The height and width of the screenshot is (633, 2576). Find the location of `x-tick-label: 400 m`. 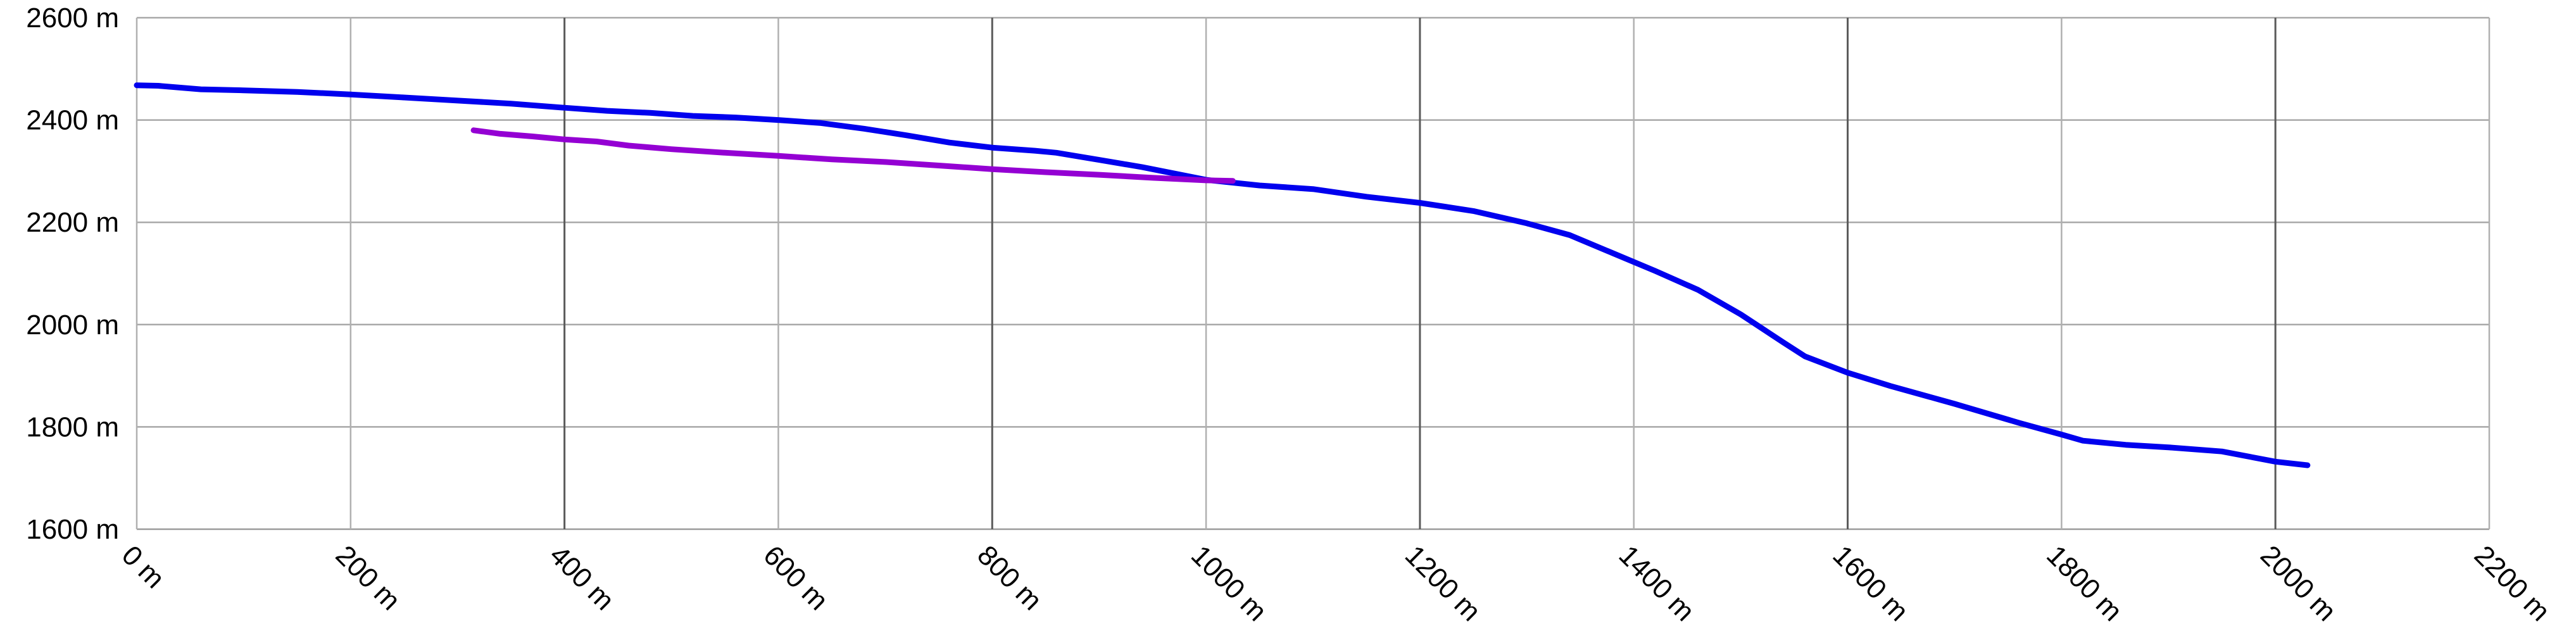

x-tick-label: 400 m is located at coordinates (582, 577).